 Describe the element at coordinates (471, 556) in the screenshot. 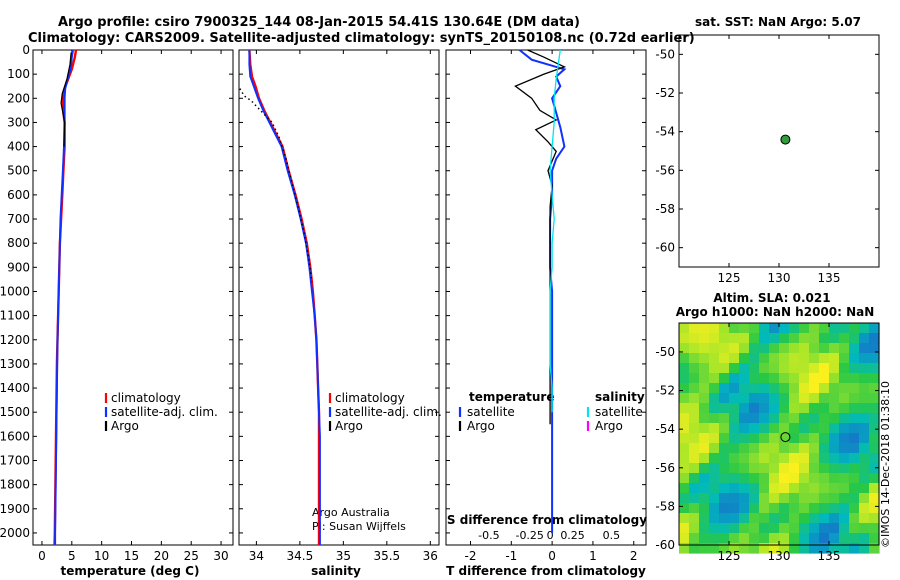

I see `x-tick-label: -2` at that location.